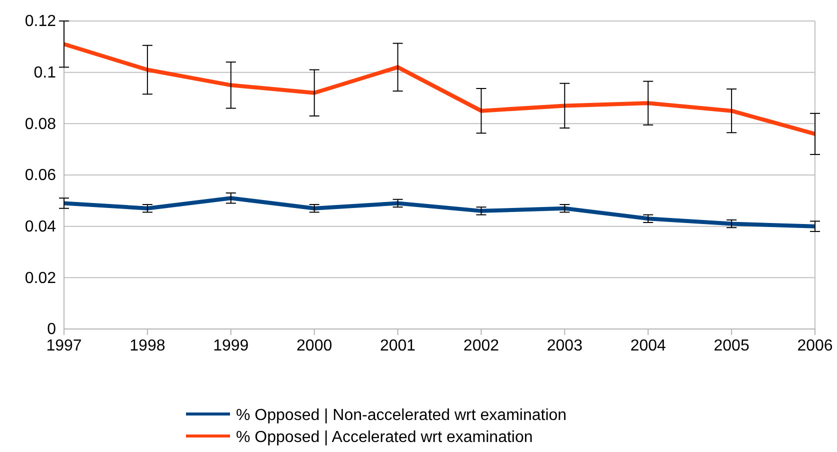  Describe the element at coordinates (231, 345) in the screenshot. I see `x-tick-label: 1999` at that location.